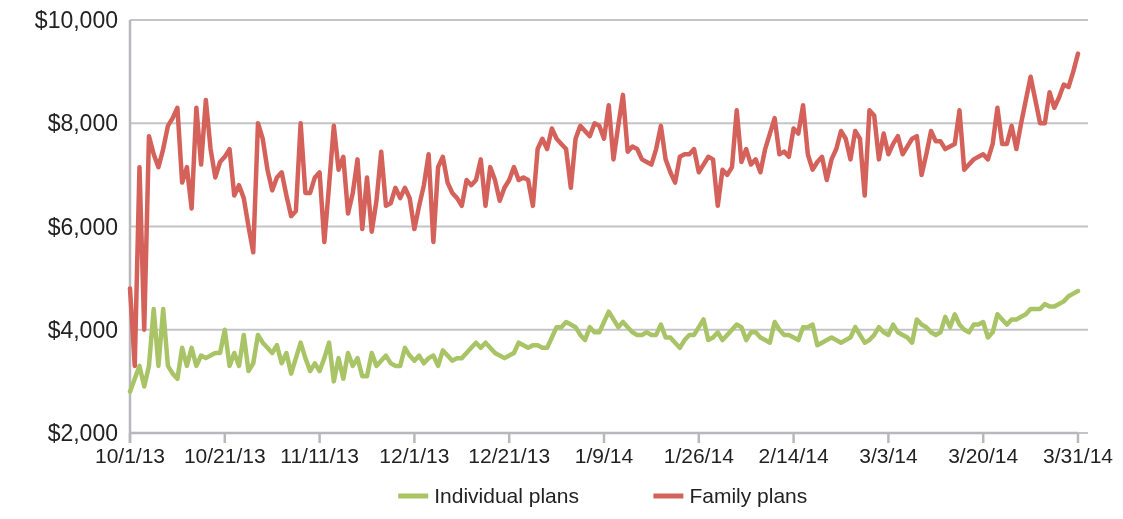 This screenshot has height=519, width=1123. Describe the element at coordinates (509, 455) in the screenshot. I see `x-tick-label: 12/21/13` at that location.